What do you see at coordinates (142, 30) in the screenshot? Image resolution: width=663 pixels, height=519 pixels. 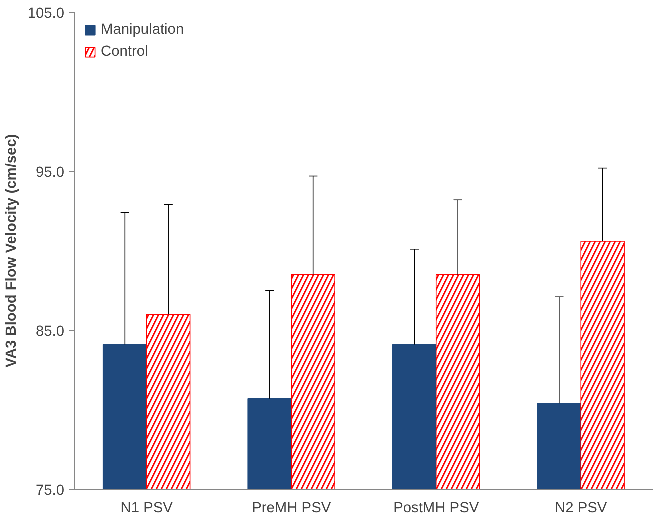 I see `legend-label: Manipulation` at bounding box center [142, 30].